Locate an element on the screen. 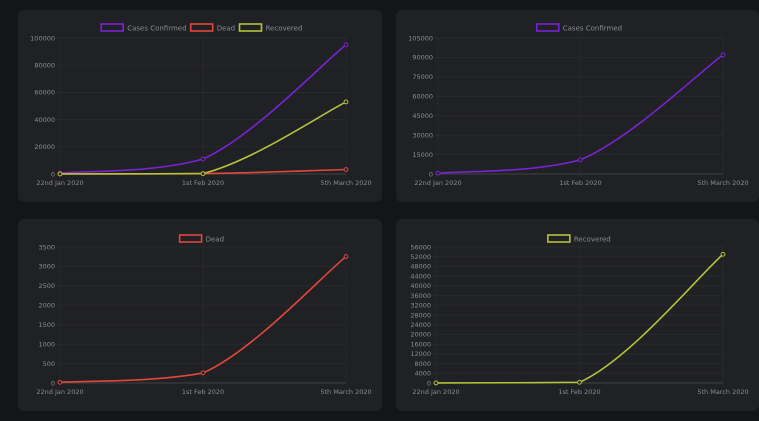 The width and height of the screenshot is (759, 421). y-tick-label: 24000 is located at coordinates (420, 325).